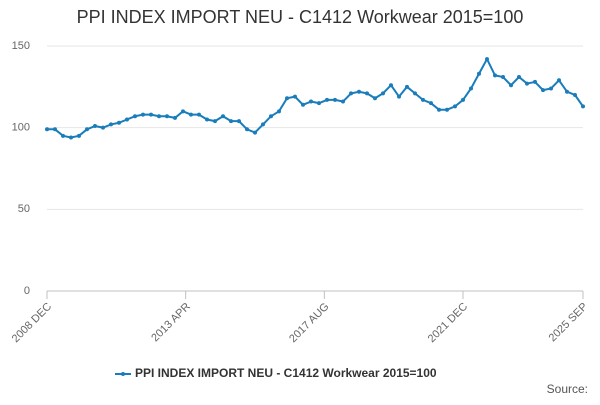 This screenshot has width=600, height=405. Describe the element at coordinates (24, 209) in the screenshot. I see `y-tick-label: 50` at that location.